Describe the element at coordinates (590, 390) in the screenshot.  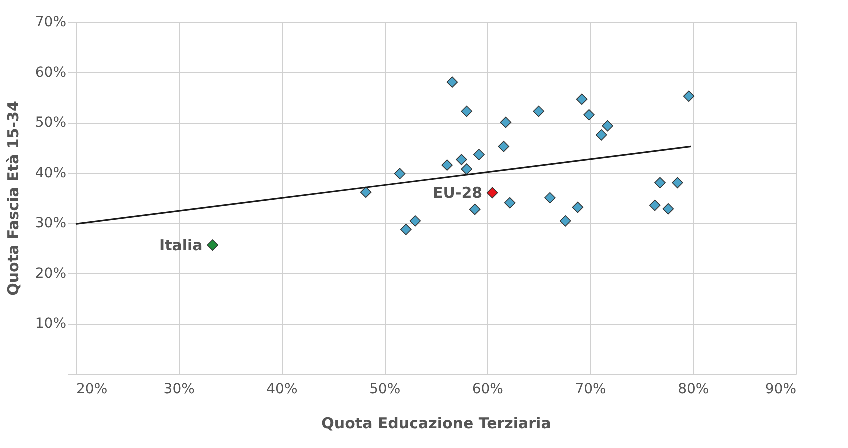
I see `x-tick-label: 70%` at that location.